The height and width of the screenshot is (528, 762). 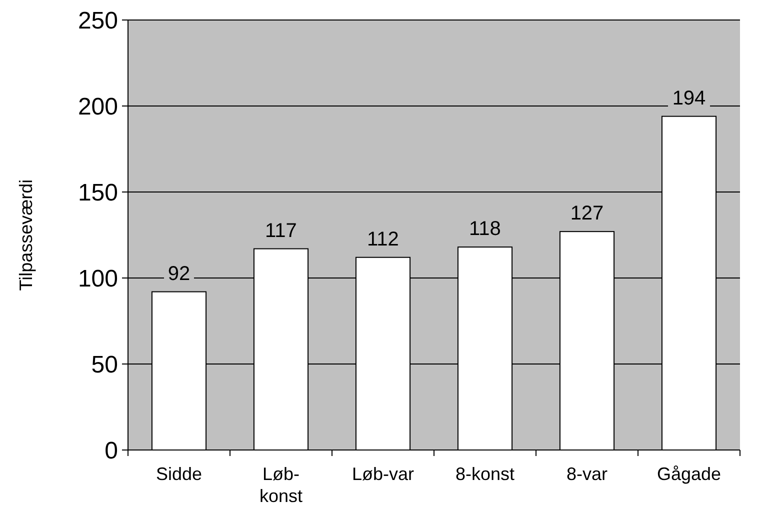 What do you see at coordinates (689, 98) in the screenshot?
I see `data-label: 194` at bounding box center [689, 98].